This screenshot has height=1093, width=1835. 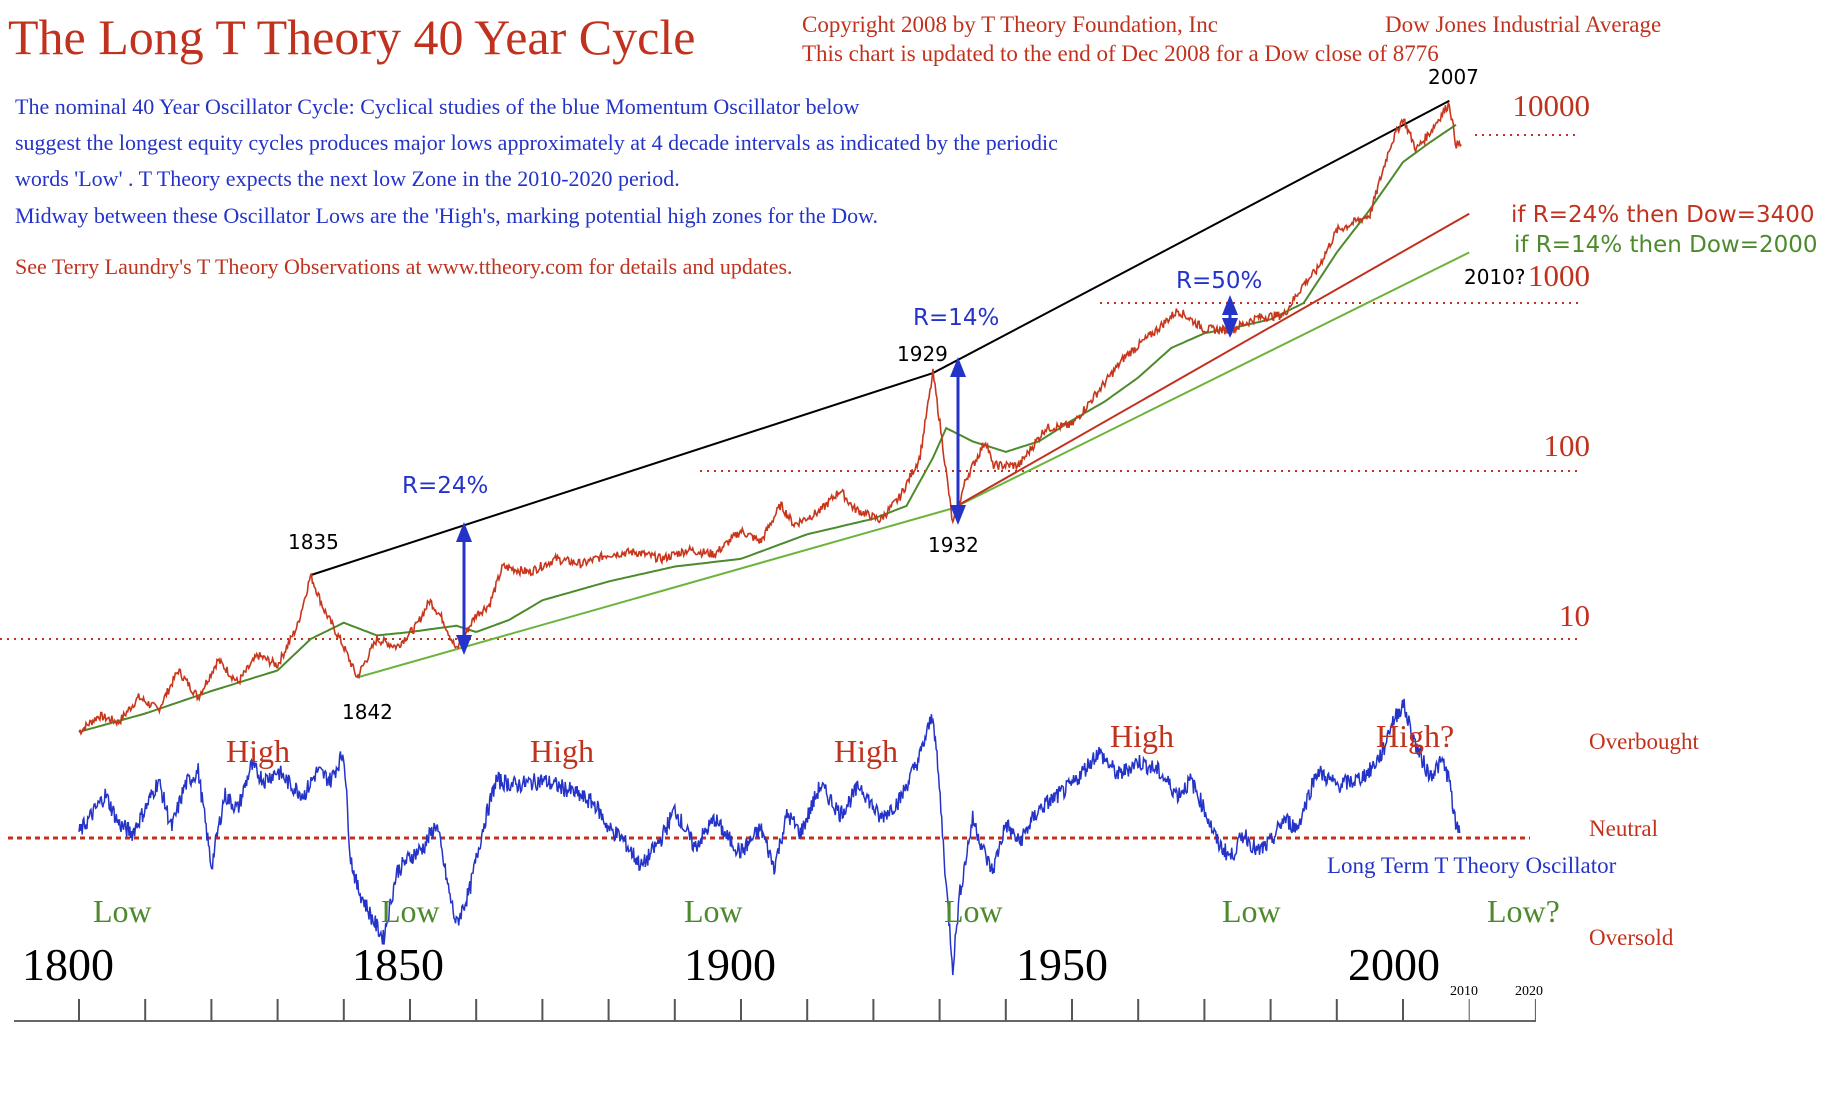 What do you see at coordinates (1551, 105) in the screenshot?
I see `y-tick-label-10000: 10000` at bounding box center [1551, 105].